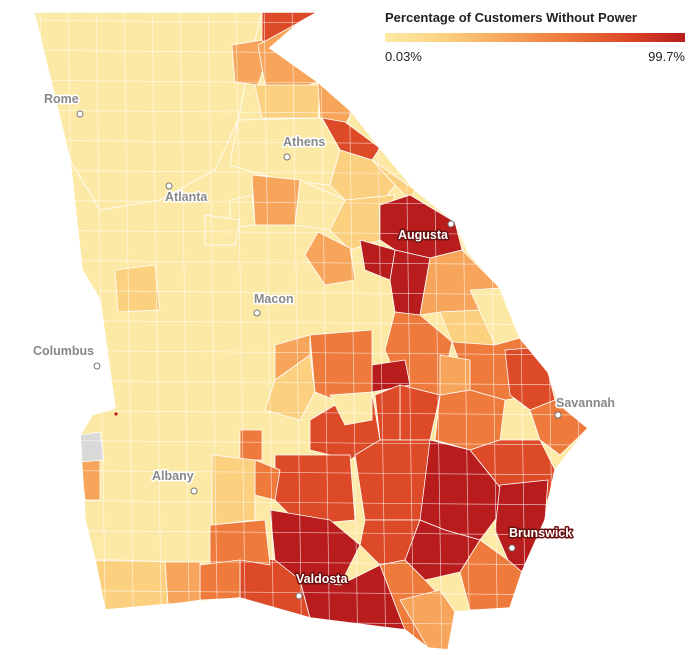 This screenshot has height=665, width=695. What do you see at coordinates (63, 351) in the screenshot?
I see `city-label-columbus: Columbus` at bounding box center [63, 351].